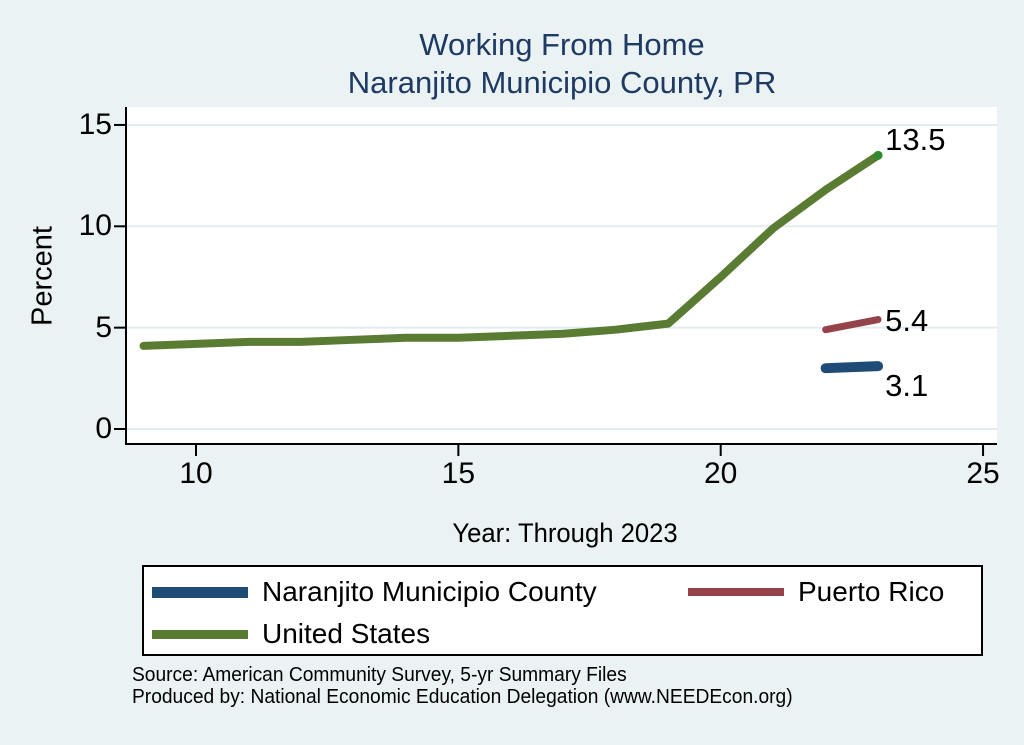 The image size is (1024, 745). What do you see at coordinates (721, 473) in the screenshot?
I see `x-tick-label-20: 20` at bounding box center [721, 473].